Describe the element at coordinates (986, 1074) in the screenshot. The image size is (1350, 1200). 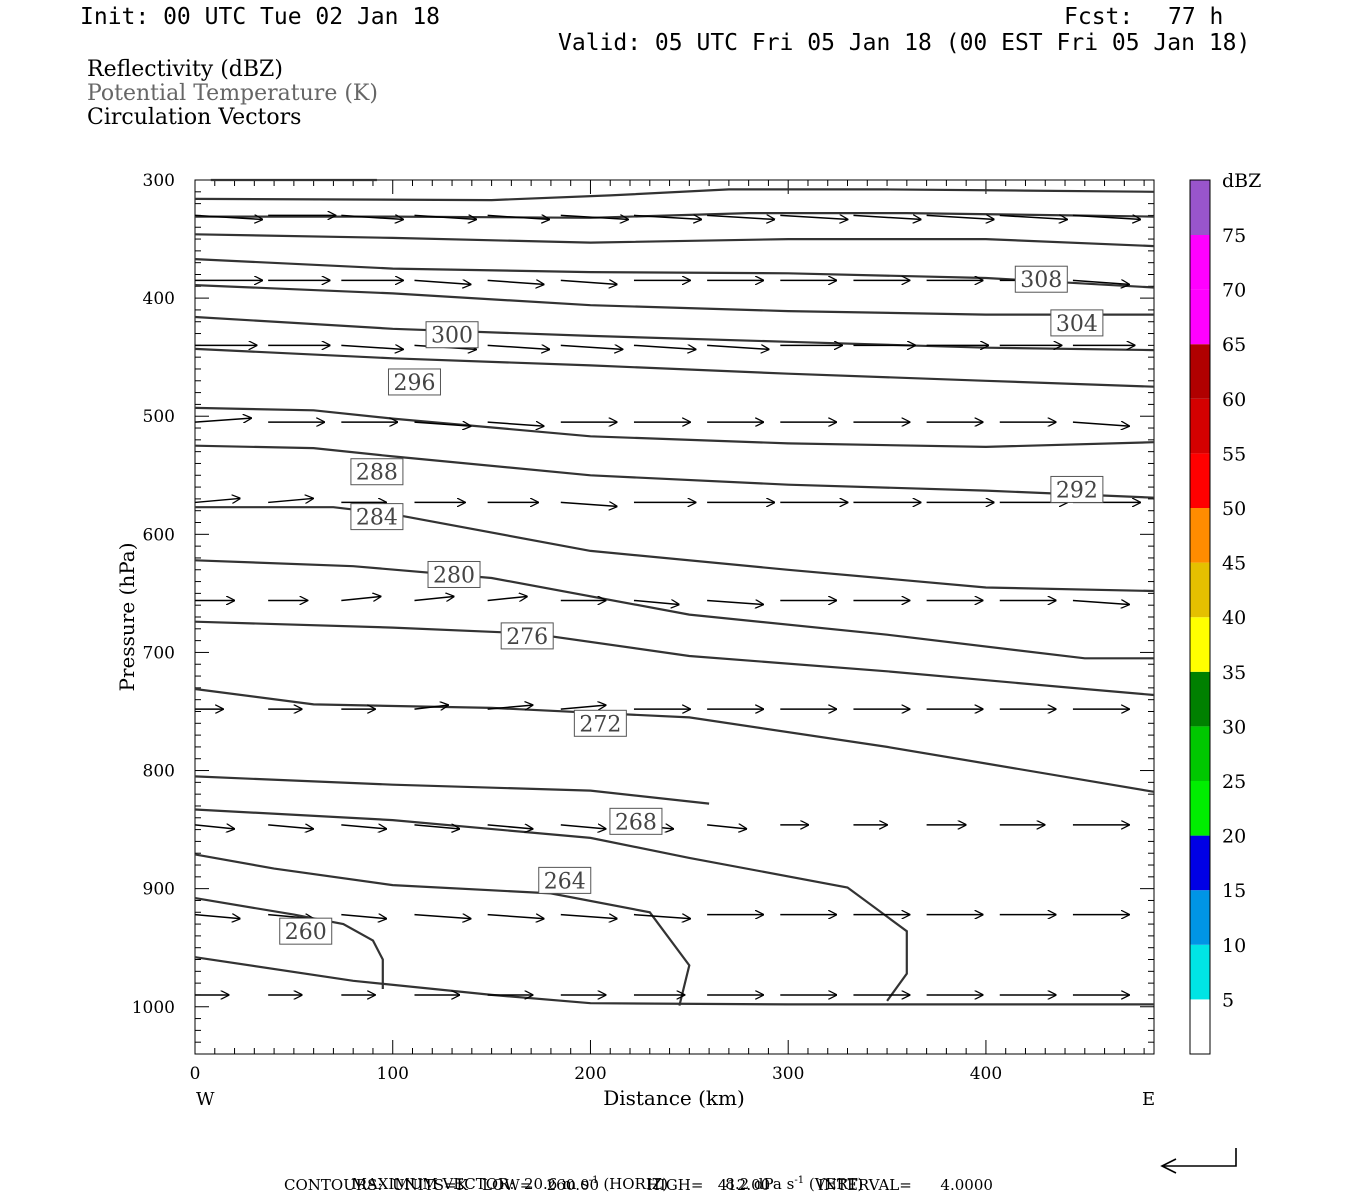
I see `x-tick-label: 400` at that location.